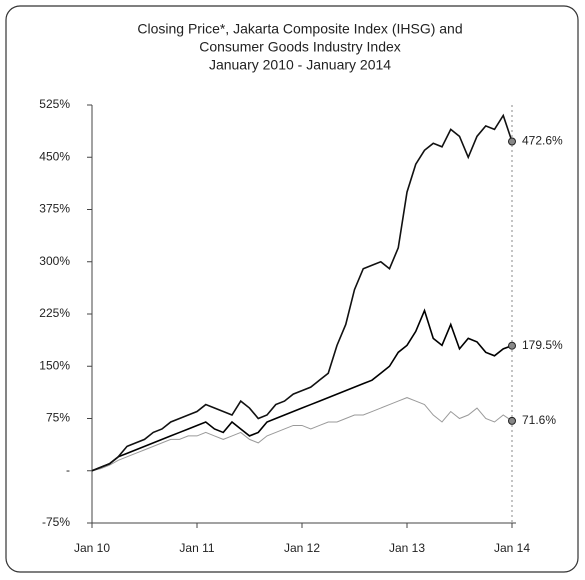 The width and height of the screenshot is (585, 580). Describe the element at coordinates (56, 522) in the screenshot. I see `y-tick-label: -75%` at that location.